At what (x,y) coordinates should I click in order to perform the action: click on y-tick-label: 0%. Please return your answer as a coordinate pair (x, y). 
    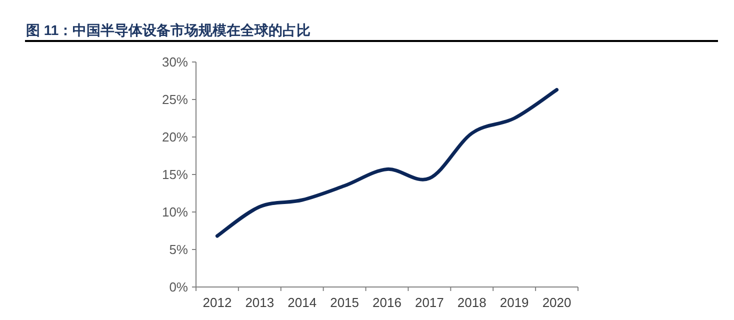
    Looking at the image, I should click on (178, 287).